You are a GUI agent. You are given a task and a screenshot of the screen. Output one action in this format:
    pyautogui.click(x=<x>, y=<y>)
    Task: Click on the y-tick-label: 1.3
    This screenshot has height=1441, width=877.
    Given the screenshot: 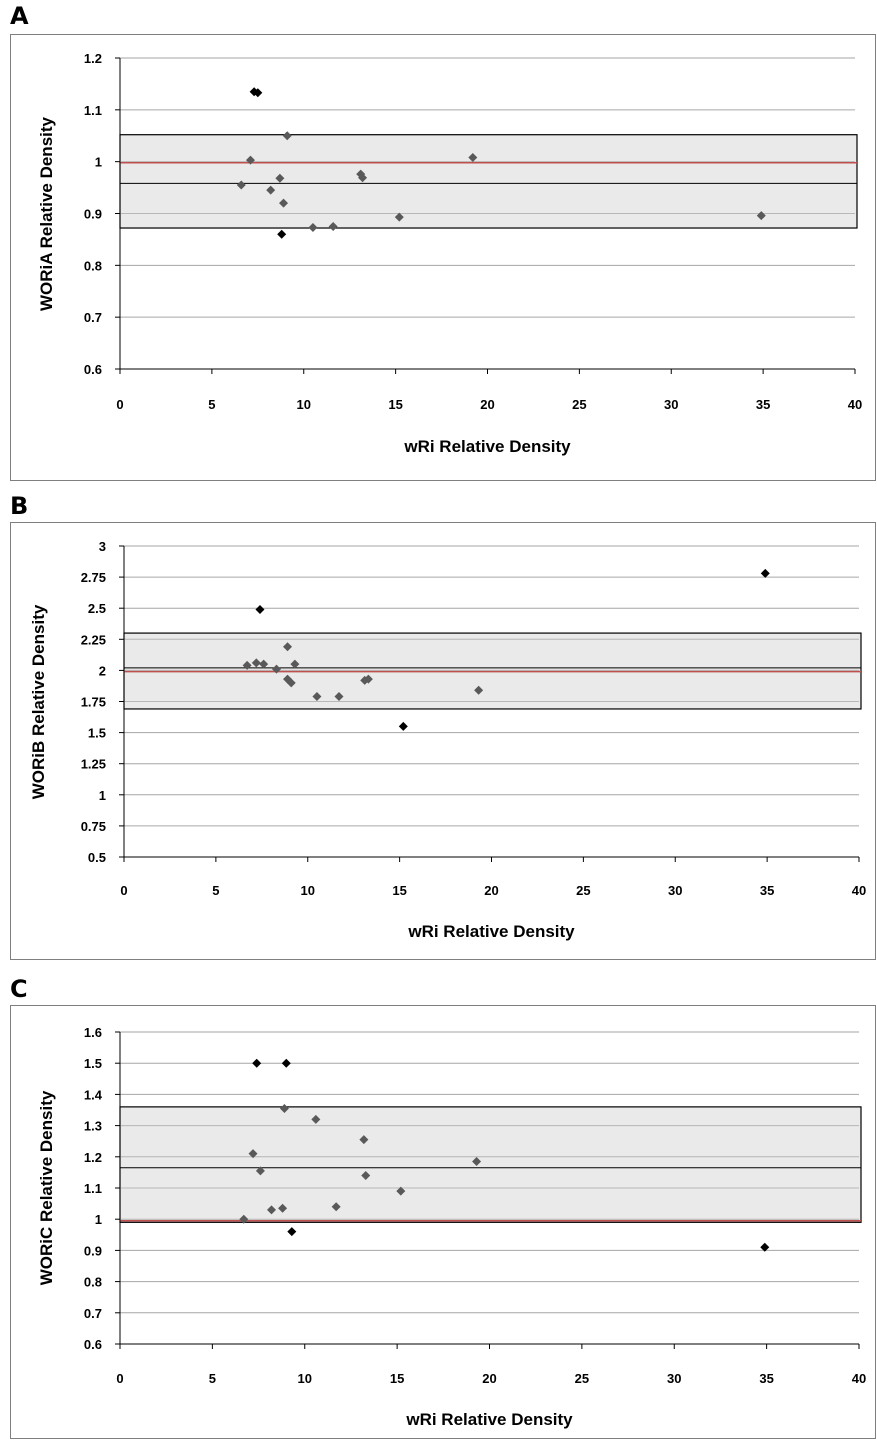 What is the action you would take?
    pyautogui.click(x=93, y=1126)
    